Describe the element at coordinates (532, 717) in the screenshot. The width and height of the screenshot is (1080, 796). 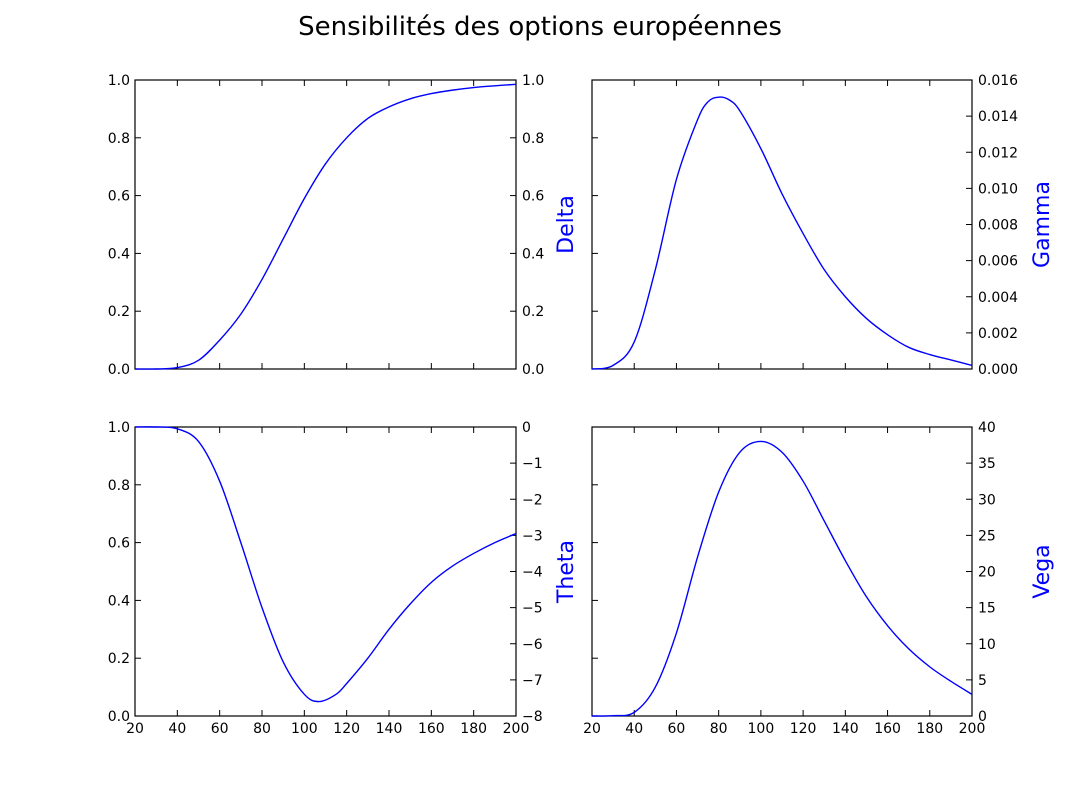
I see `theta-right-tick-label: −8` at that location.